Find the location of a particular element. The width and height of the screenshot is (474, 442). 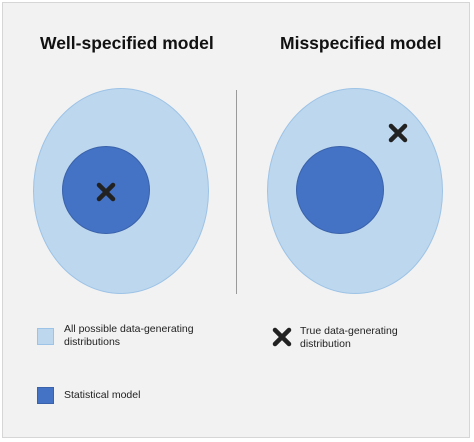

right-model-circle is located at coordinates (340, 190).